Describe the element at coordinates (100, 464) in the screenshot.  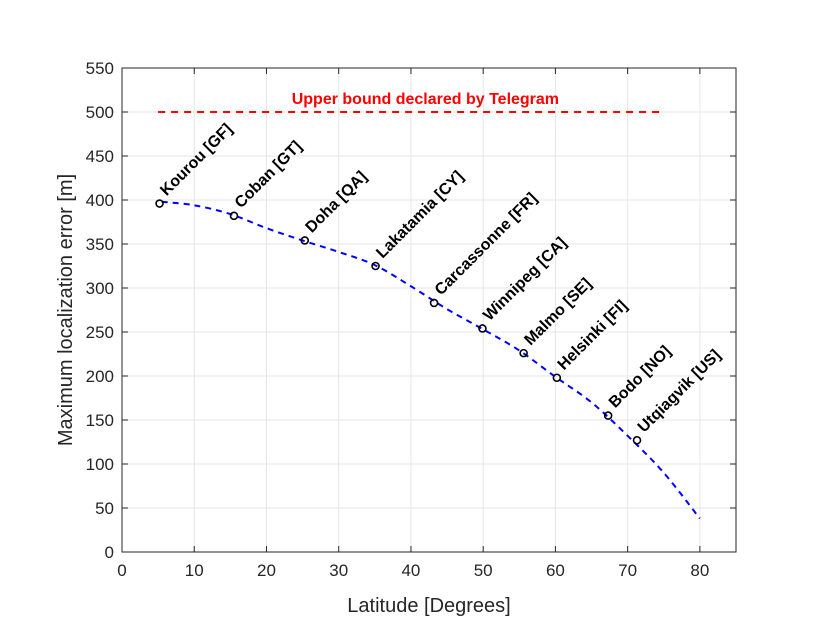
I see `y-tick-label: 100` at that location.